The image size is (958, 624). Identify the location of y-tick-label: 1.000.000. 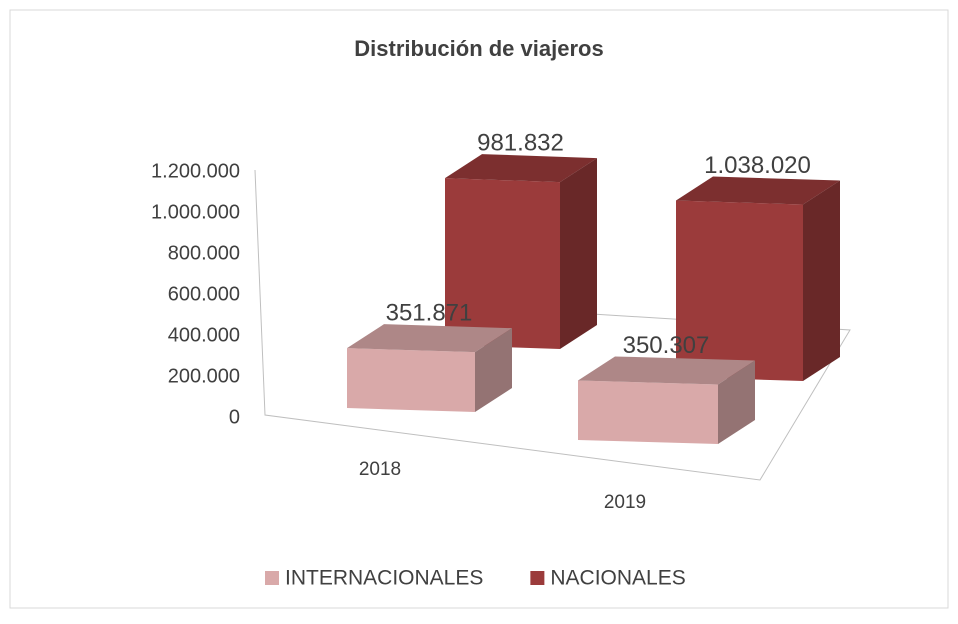
(195, 212).